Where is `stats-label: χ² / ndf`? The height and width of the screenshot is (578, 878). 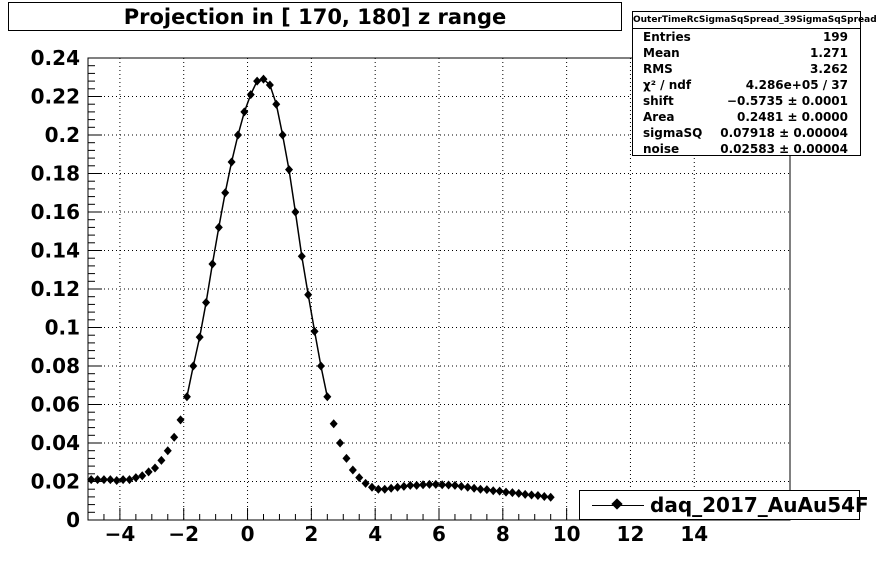 stats-label: χ² / ndf is located at coordinates (667, 85).